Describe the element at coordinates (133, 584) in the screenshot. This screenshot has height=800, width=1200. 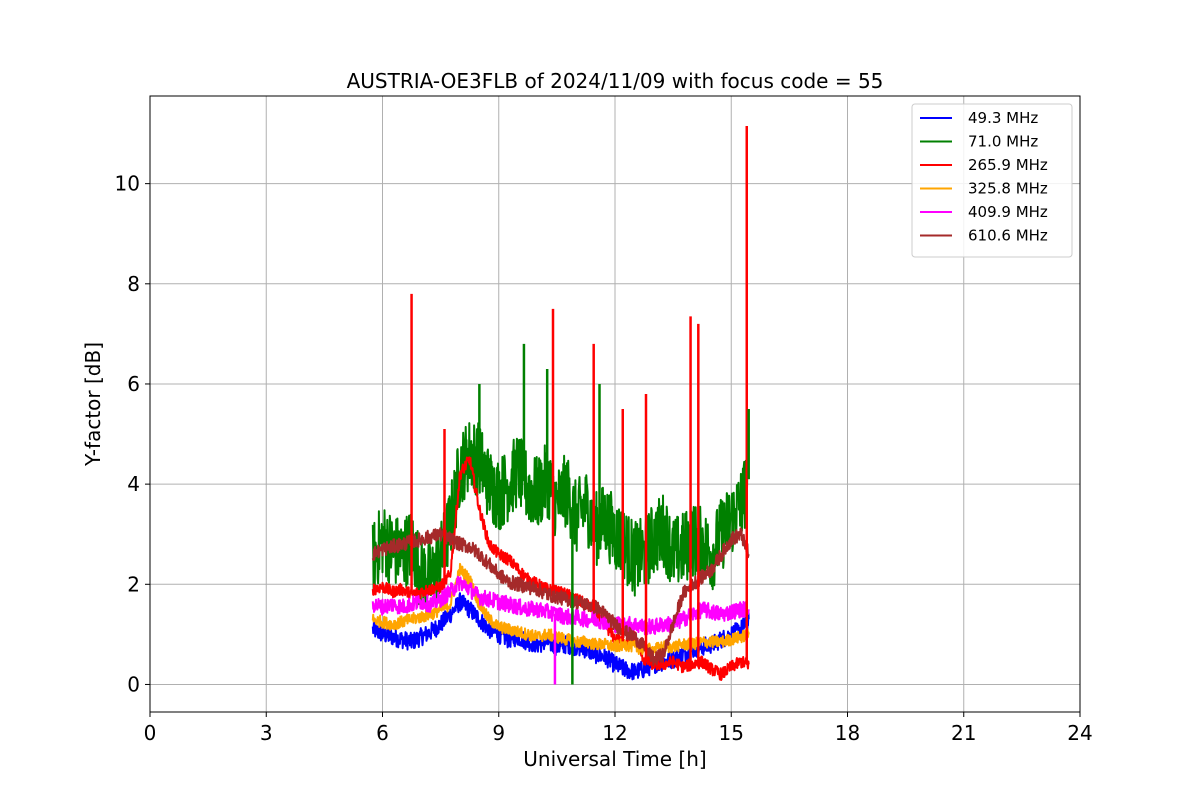
I see `y-tick-label: 2` at that location.